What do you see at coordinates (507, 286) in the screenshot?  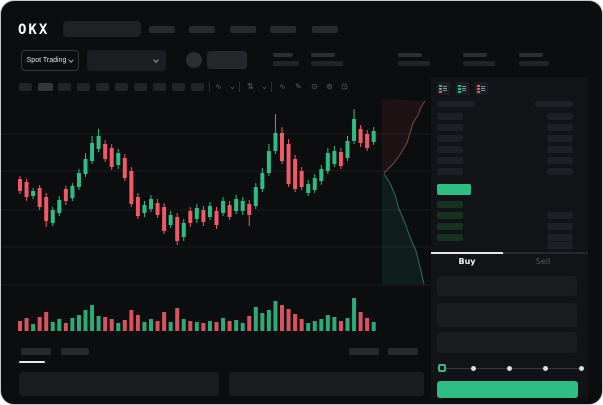 I see `price-input` at bounding box center [507, 286].